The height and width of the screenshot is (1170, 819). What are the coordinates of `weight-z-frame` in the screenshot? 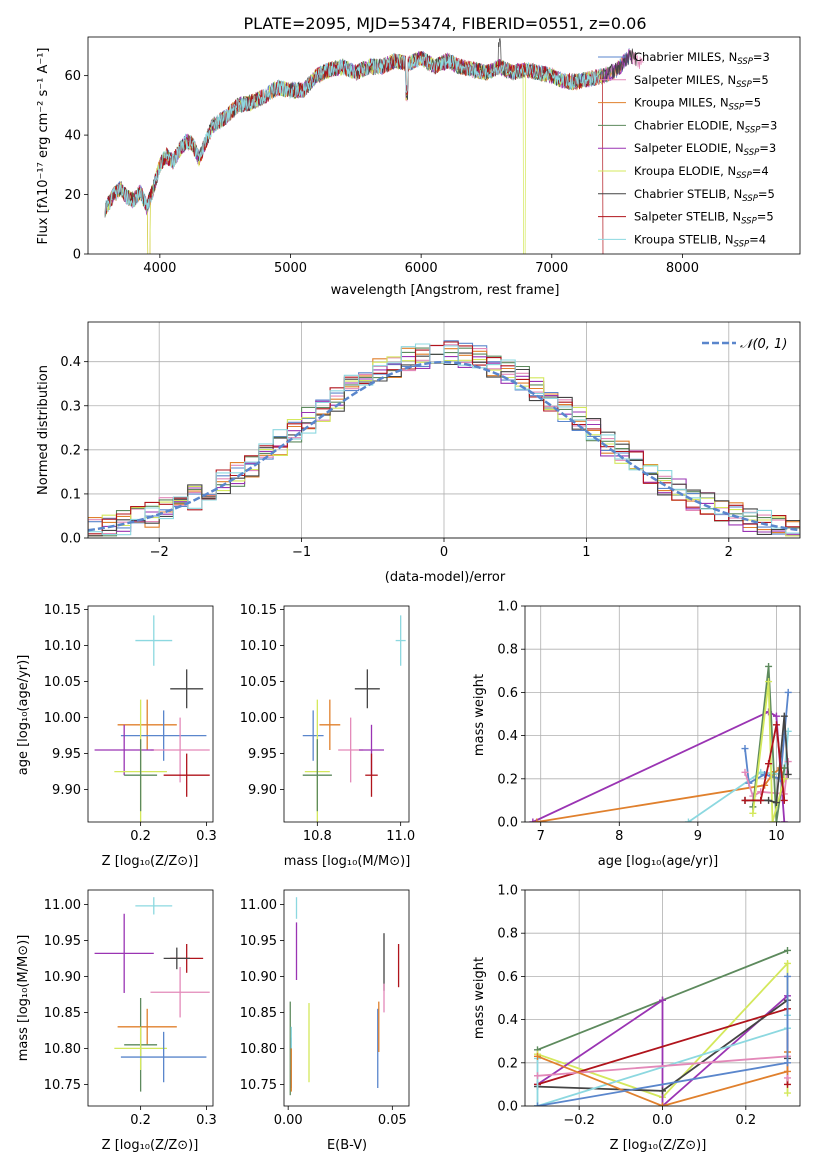 It's located at (662, 998).